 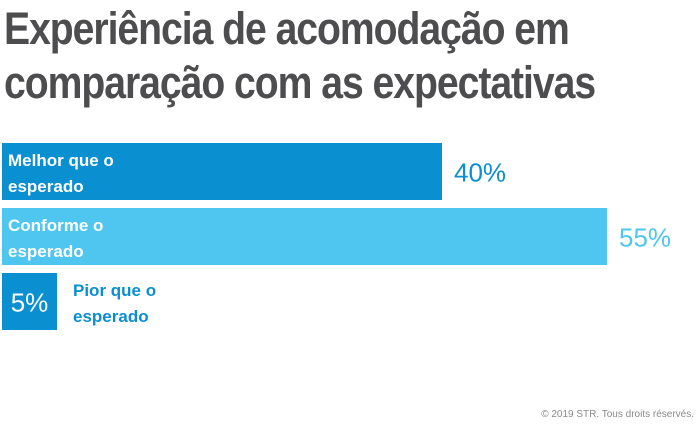 I want to click on chart-title-line-2: comparação com as expectativas, so click(x=300, y=82).